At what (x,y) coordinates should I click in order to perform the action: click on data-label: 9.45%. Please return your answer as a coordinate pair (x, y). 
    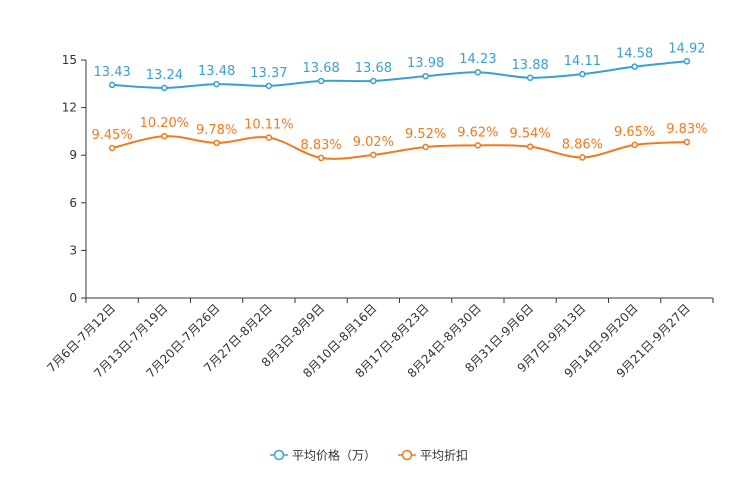
    Looking at the image, I should click on (111, 135).